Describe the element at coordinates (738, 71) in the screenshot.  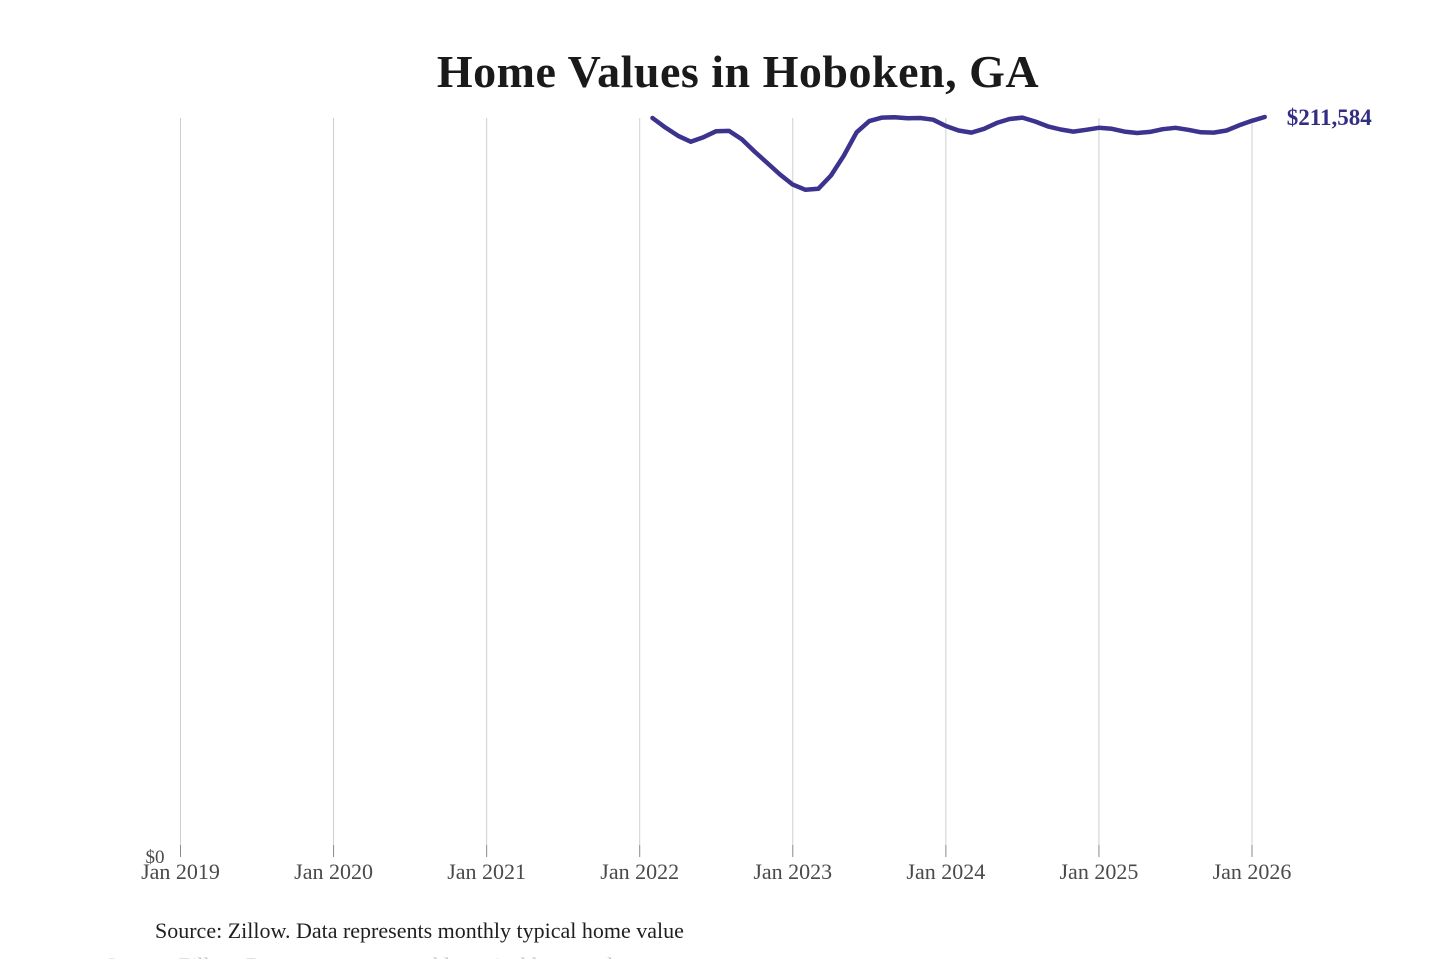
I see `chart-title: Home Values in Hoboken, GA` at that location.